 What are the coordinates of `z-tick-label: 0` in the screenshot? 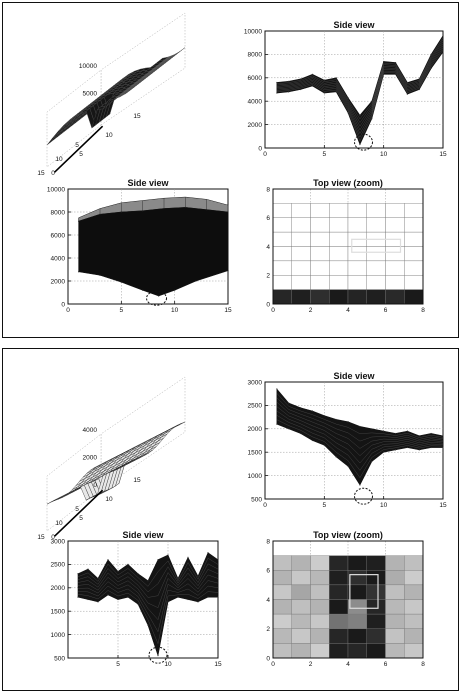 It's located at (95, 485).